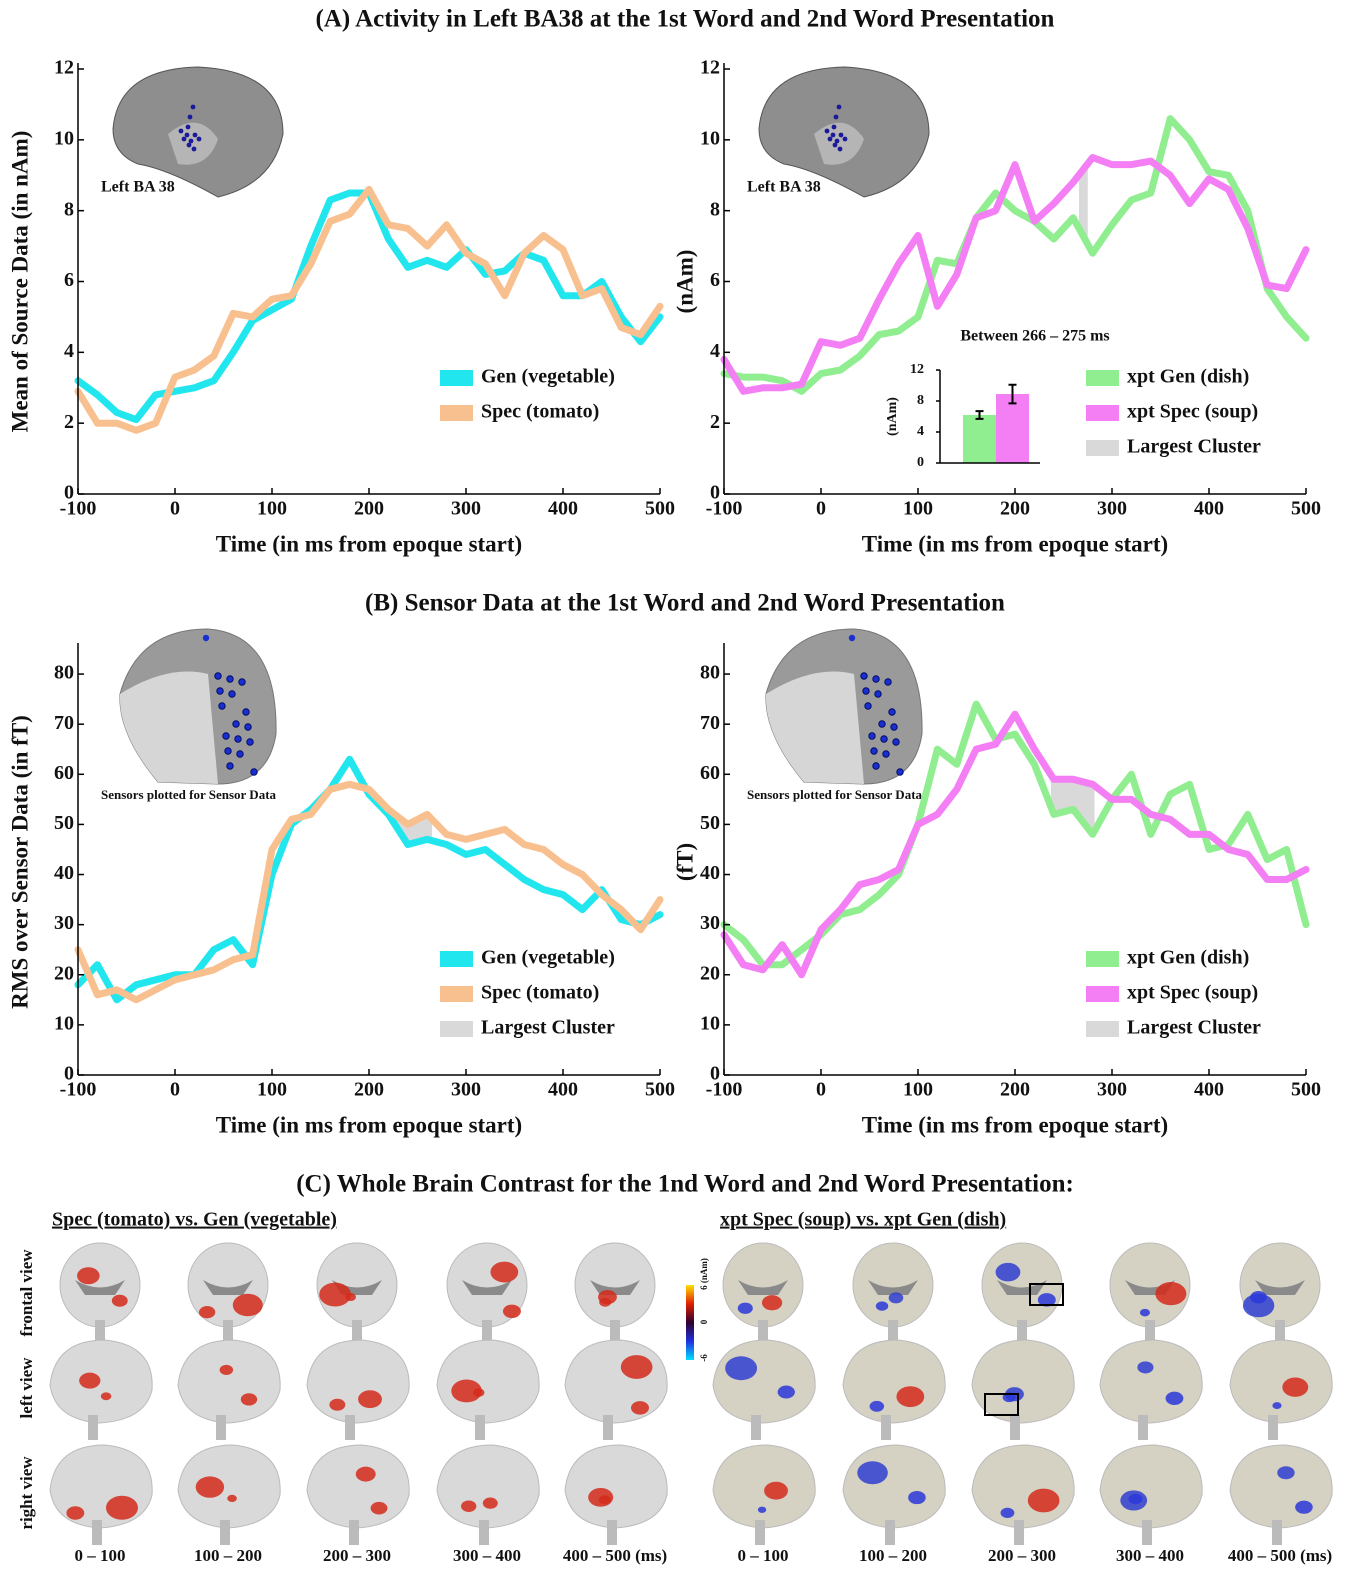 Image resolution: width=1353 pixels, height=1587 pixels. What do you see at coordinates (710, 138) in the screenshot?
I see `y-tick-label: 10` at bounding box center [710, 138].